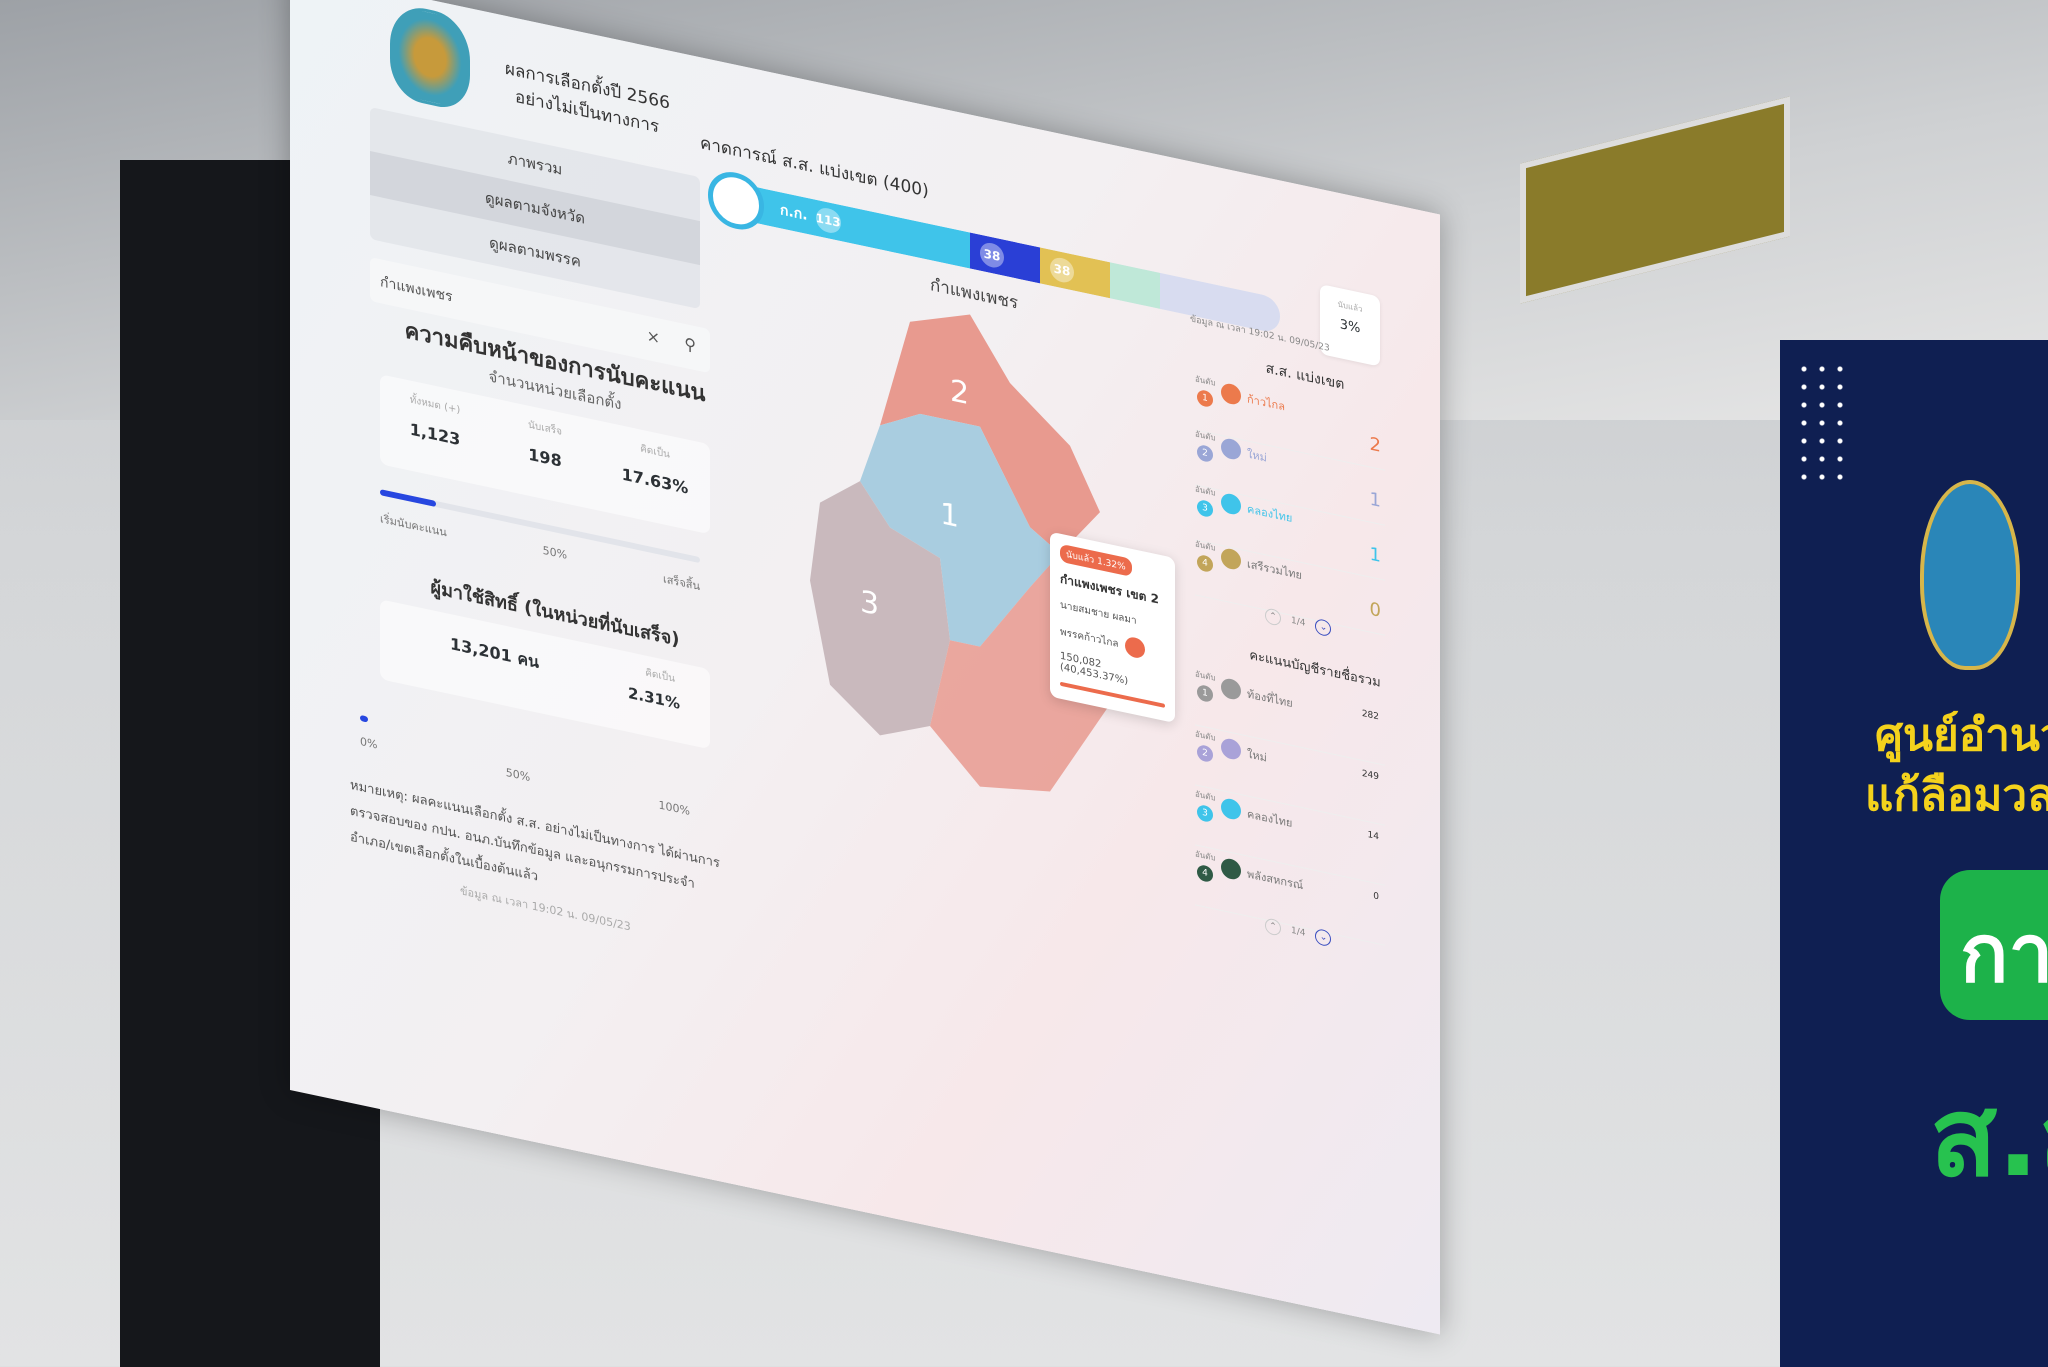 The image size is (2048, 1367). I want to click on turnout-pct-label: คิดเป็น, so click(660, 676).